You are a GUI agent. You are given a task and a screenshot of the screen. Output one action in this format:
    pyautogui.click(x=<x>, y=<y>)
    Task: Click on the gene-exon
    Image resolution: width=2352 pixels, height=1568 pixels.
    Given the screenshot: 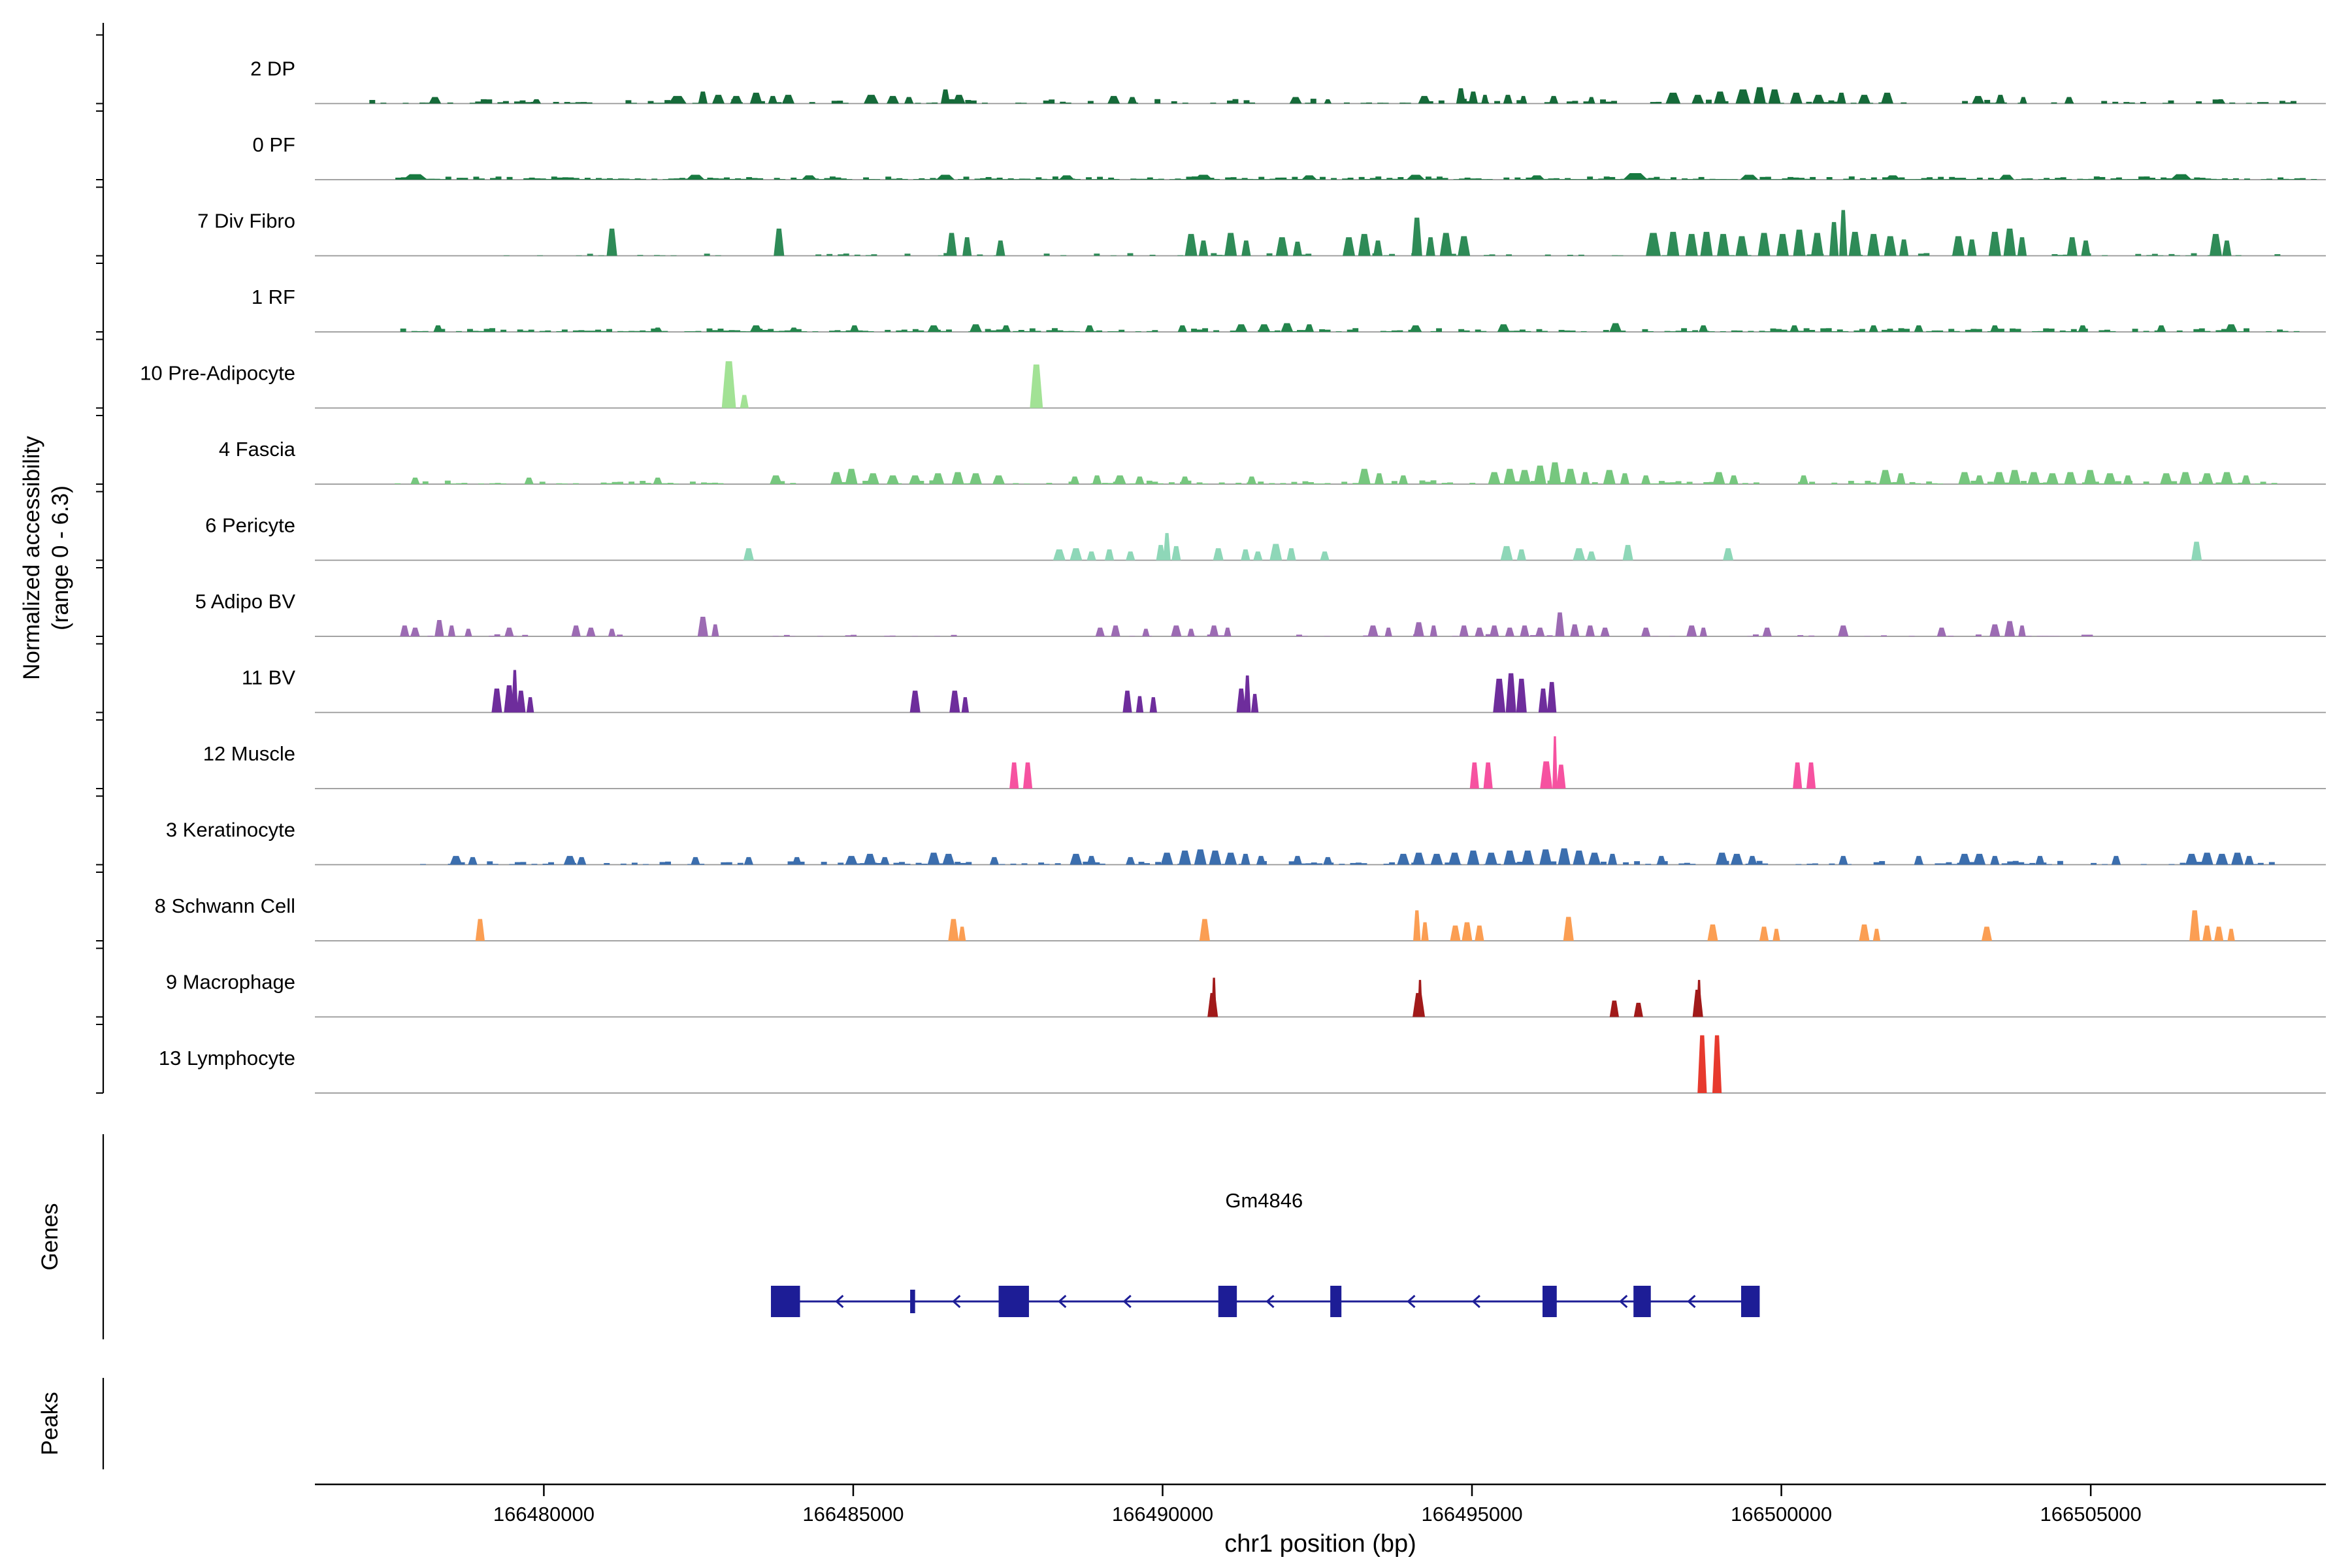 What is the action you would take?
    pyautogui.click(x=1750, y=1301)
    